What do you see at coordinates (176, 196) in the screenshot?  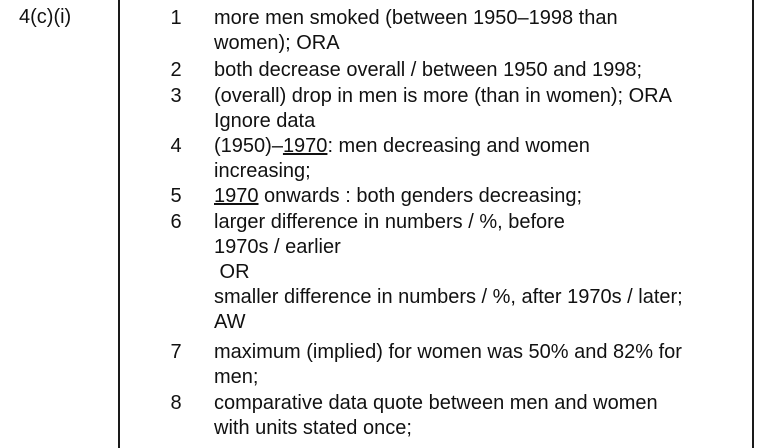 I see `point-number: 5` at bounding box center [176, 196].